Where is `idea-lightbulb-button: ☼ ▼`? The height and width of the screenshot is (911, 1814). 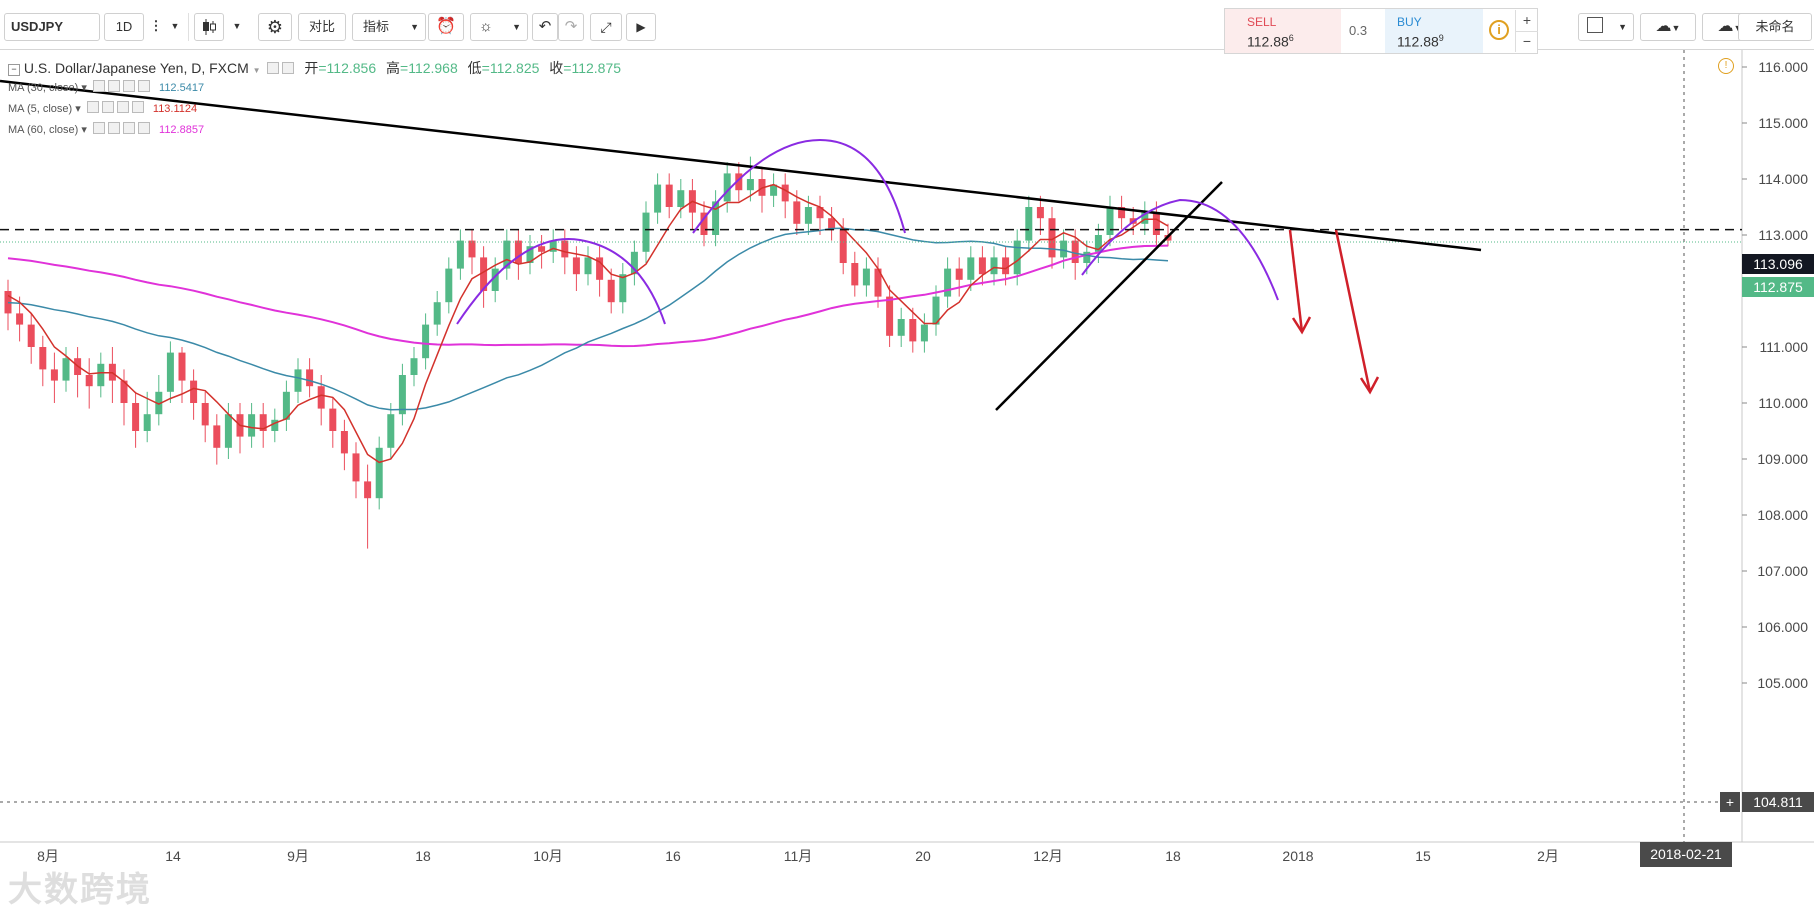
idea-lightbulb-button: ☼ ▼ is located at coordinates (499, 27).